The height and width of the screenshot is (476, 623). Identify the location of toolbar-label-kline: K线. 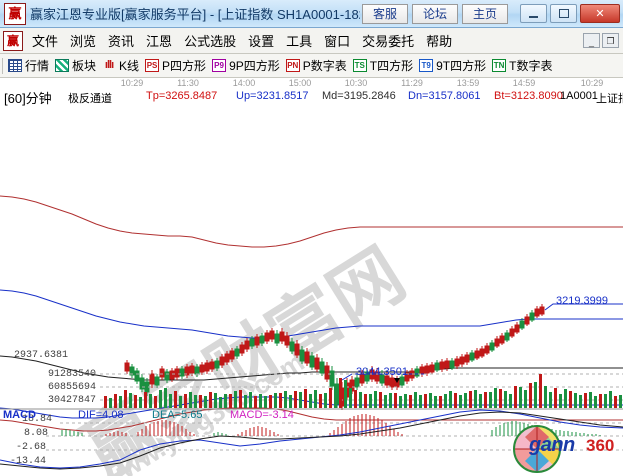
(129, 66).